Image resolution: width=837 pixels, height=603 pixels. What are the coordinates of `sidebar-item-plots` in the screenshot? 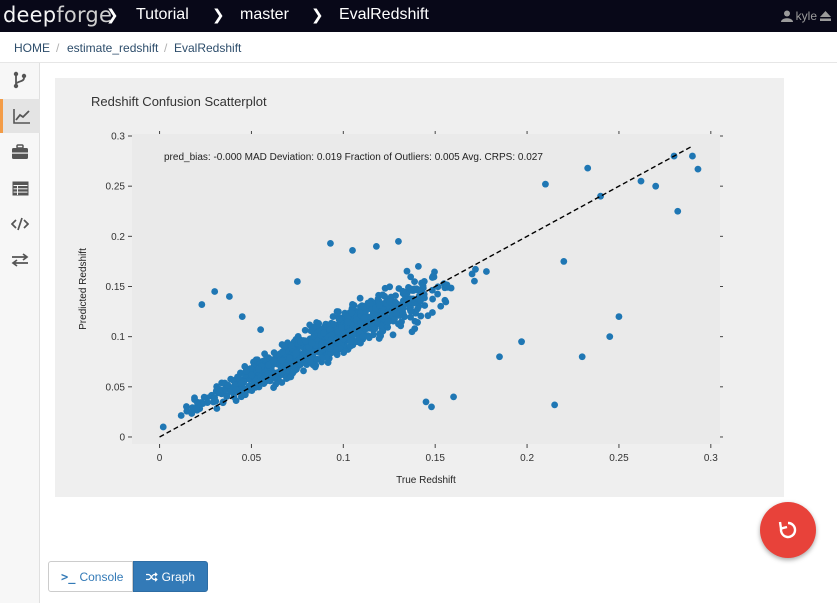 It's located at (20, 116).